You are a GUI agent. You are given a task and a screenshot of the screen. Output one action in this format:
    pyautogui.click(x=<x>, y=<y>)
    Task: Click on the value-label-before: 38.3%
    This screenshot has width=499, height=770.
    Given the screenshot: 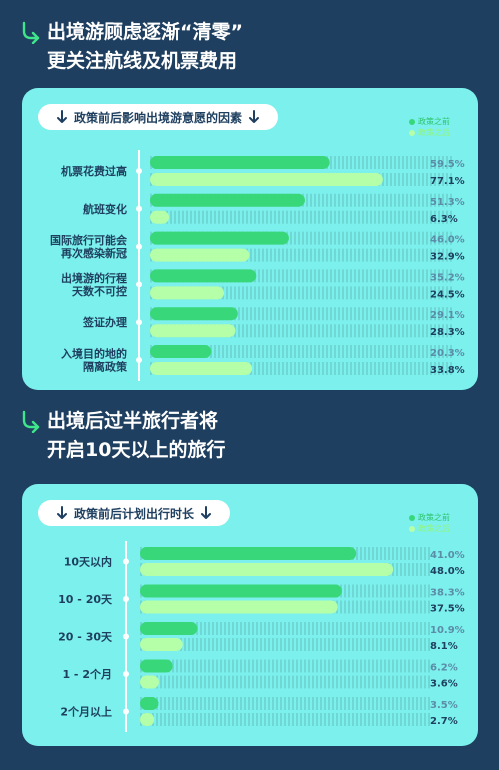 What is the action you would take?
    pyautogui.click(x=447, y=593)
    